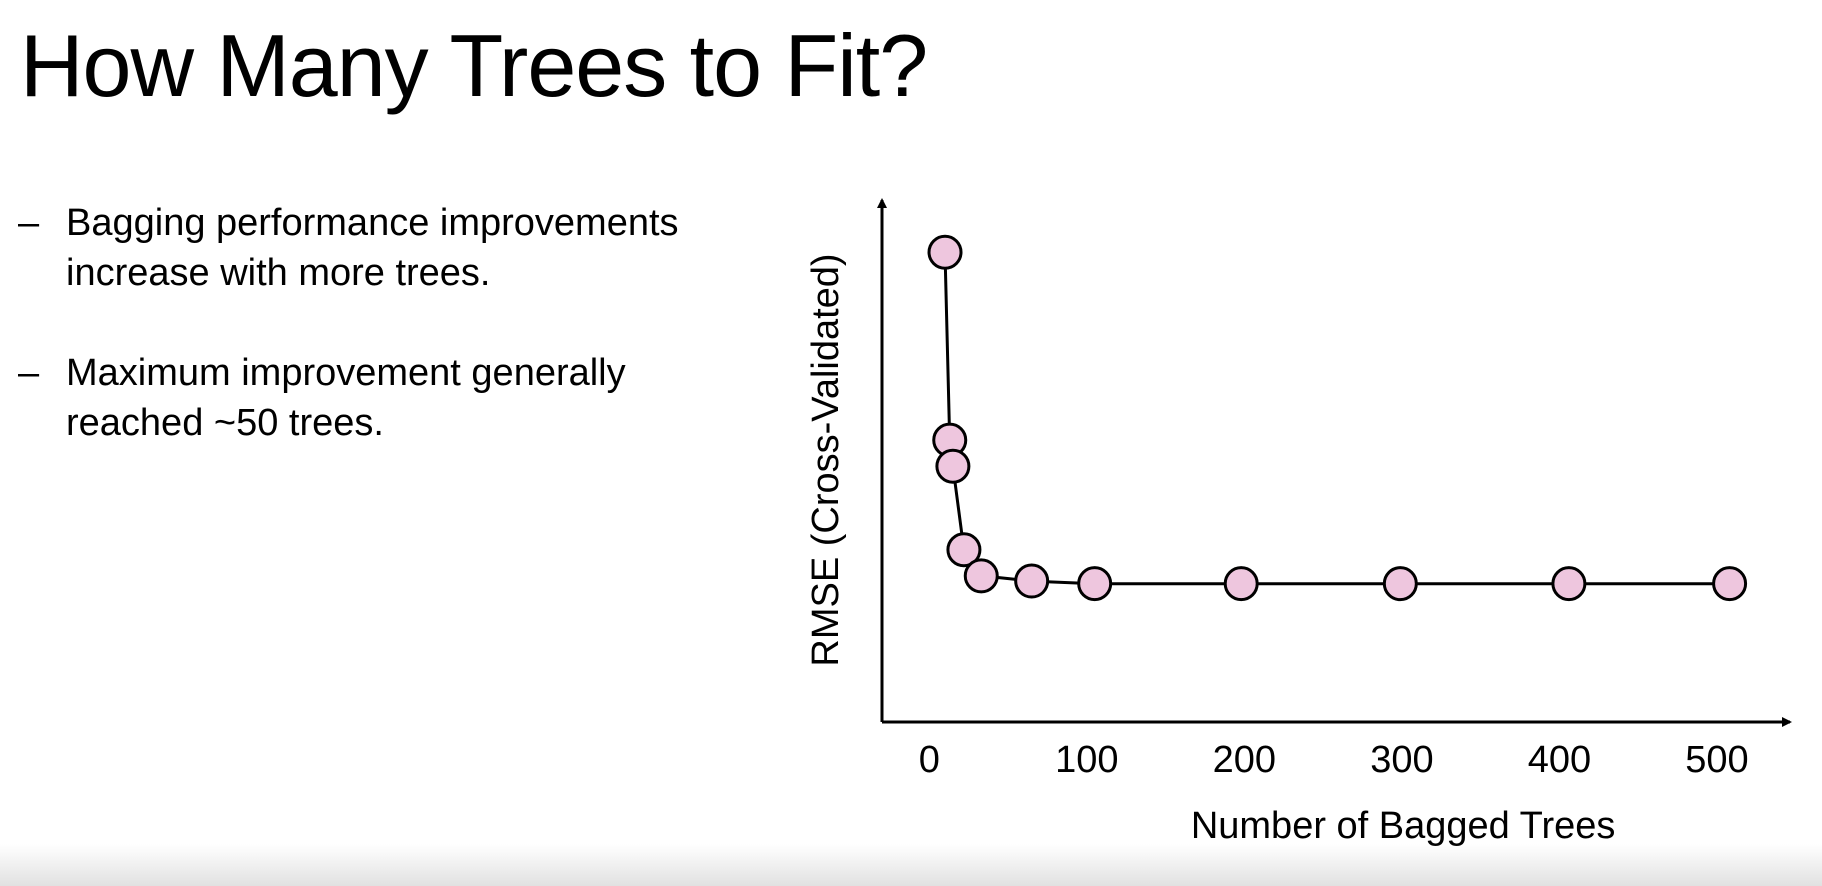 The height and width of the screenshot is (886, 1822). I want to click on x-axis-label: Number of Bagged Trees, so click(1403, 826).